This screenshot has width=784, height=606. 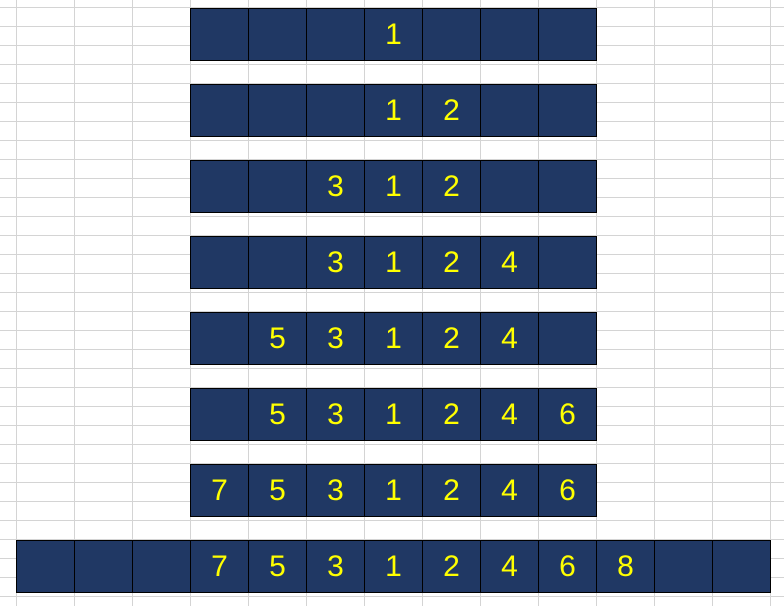 I want to click on array-row-1: 1, so click(x=393, y=34).